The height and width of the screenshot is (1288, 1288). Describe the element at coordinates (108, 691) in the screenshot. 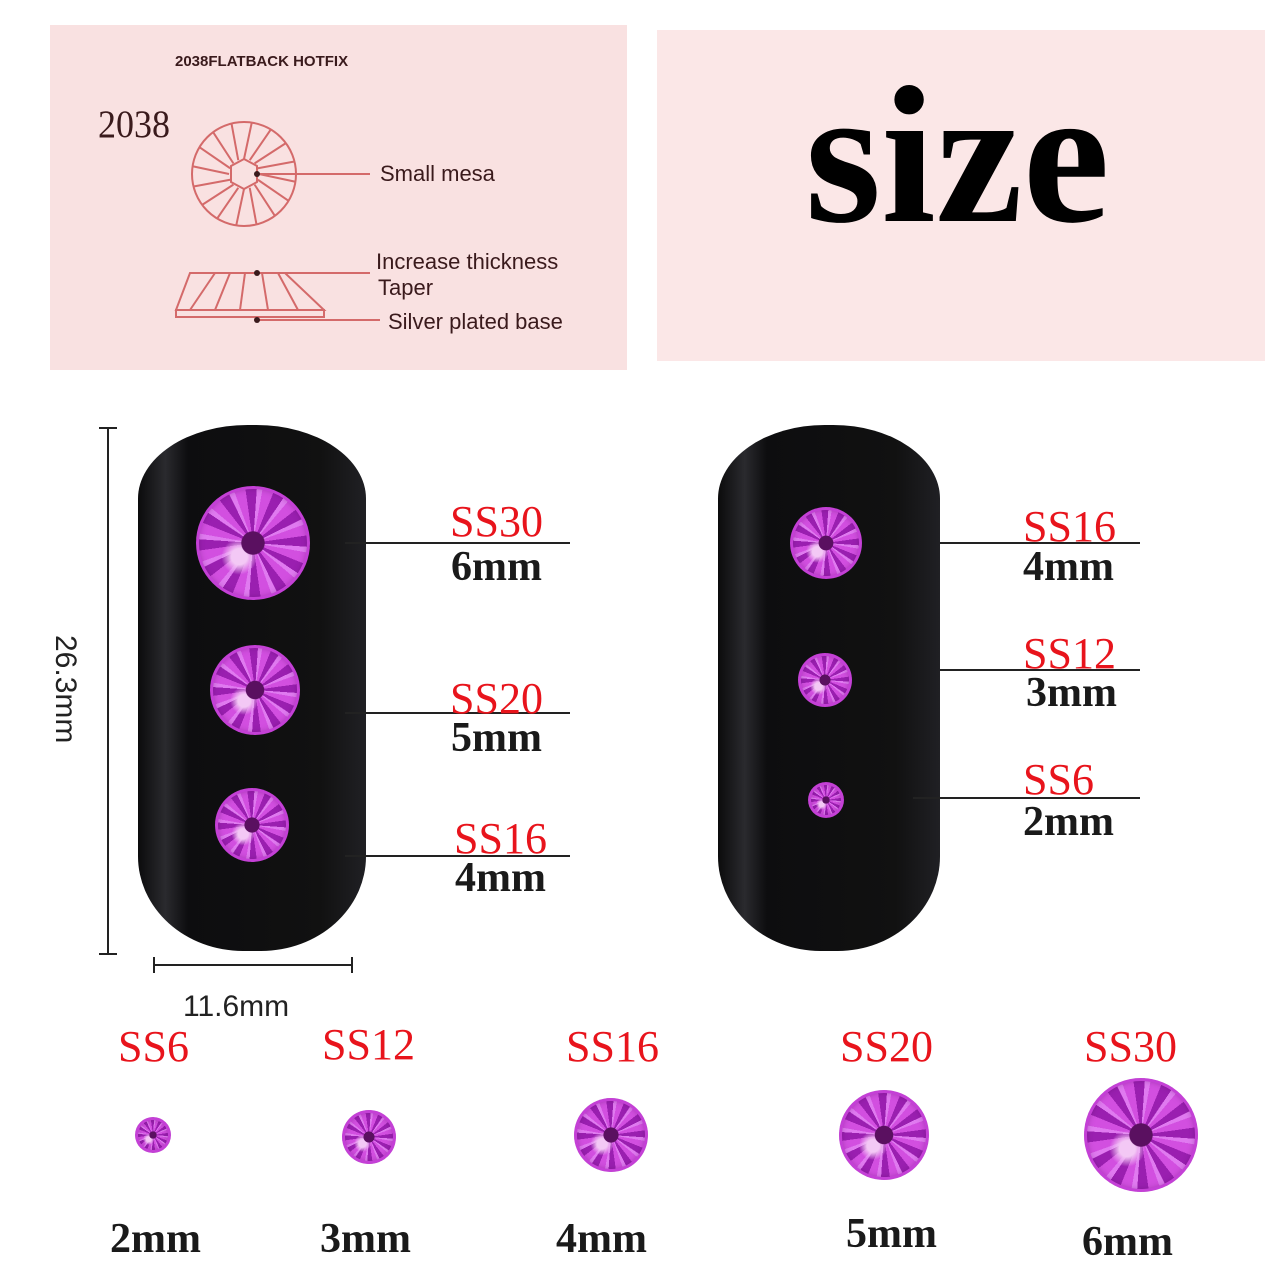

I see `height-dimension-line` at that location.